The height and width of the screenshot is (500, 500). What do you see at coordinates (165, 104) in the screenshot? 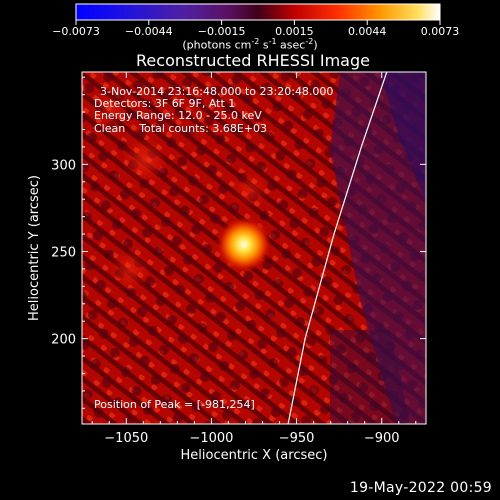
I see `info-detectors: Detectors: 3F 6F 9F, Att 1` at bounding box center [165, 104].